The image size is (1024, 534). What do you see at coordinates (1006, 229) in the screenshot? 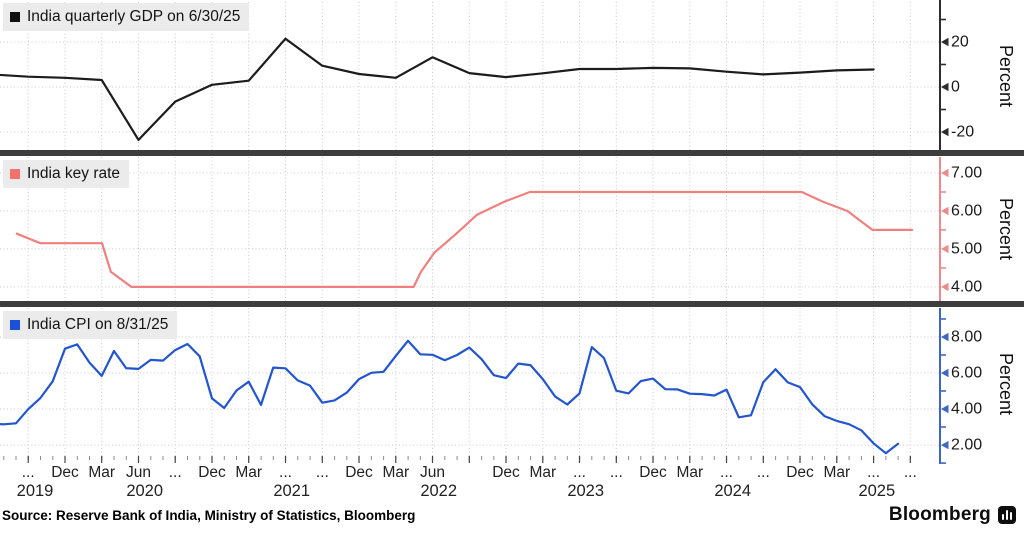
I see `key-rate-axis-unit-label: Percent` at bounding box center [1006, 229].